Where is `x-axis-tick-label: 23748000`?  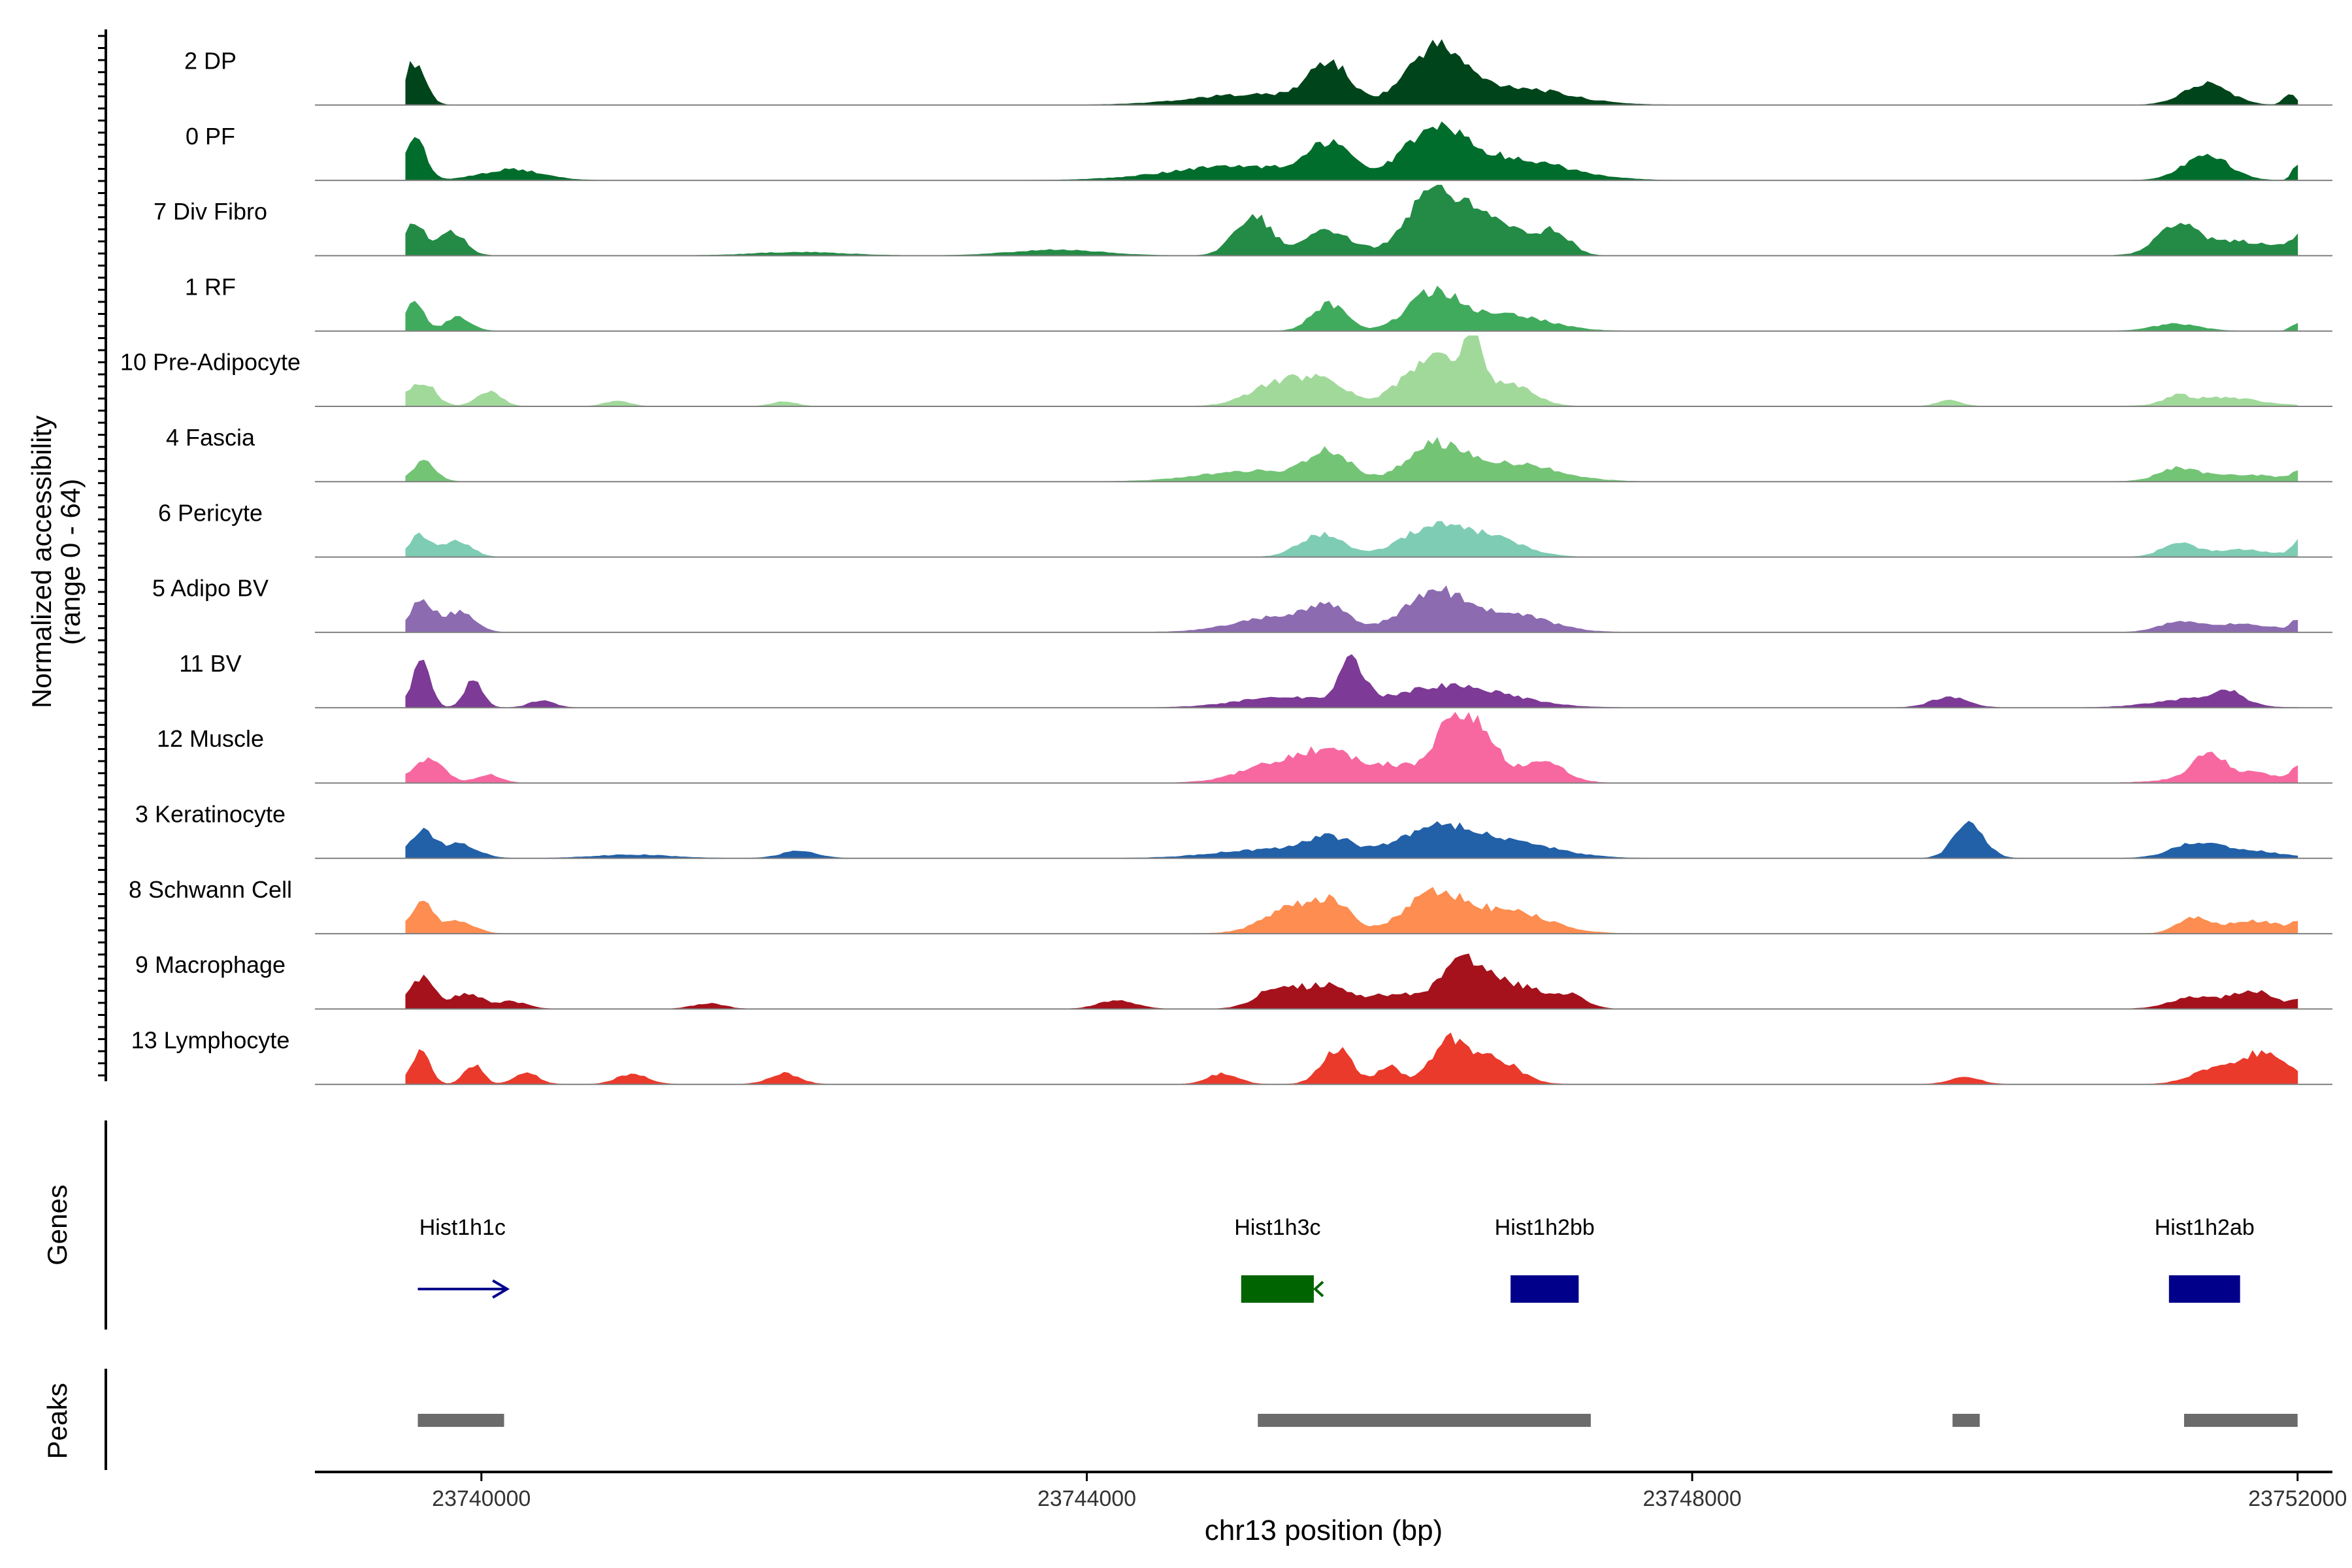
x-axis-tick-label: 23748000 is located at coordinates (1691, 1498).